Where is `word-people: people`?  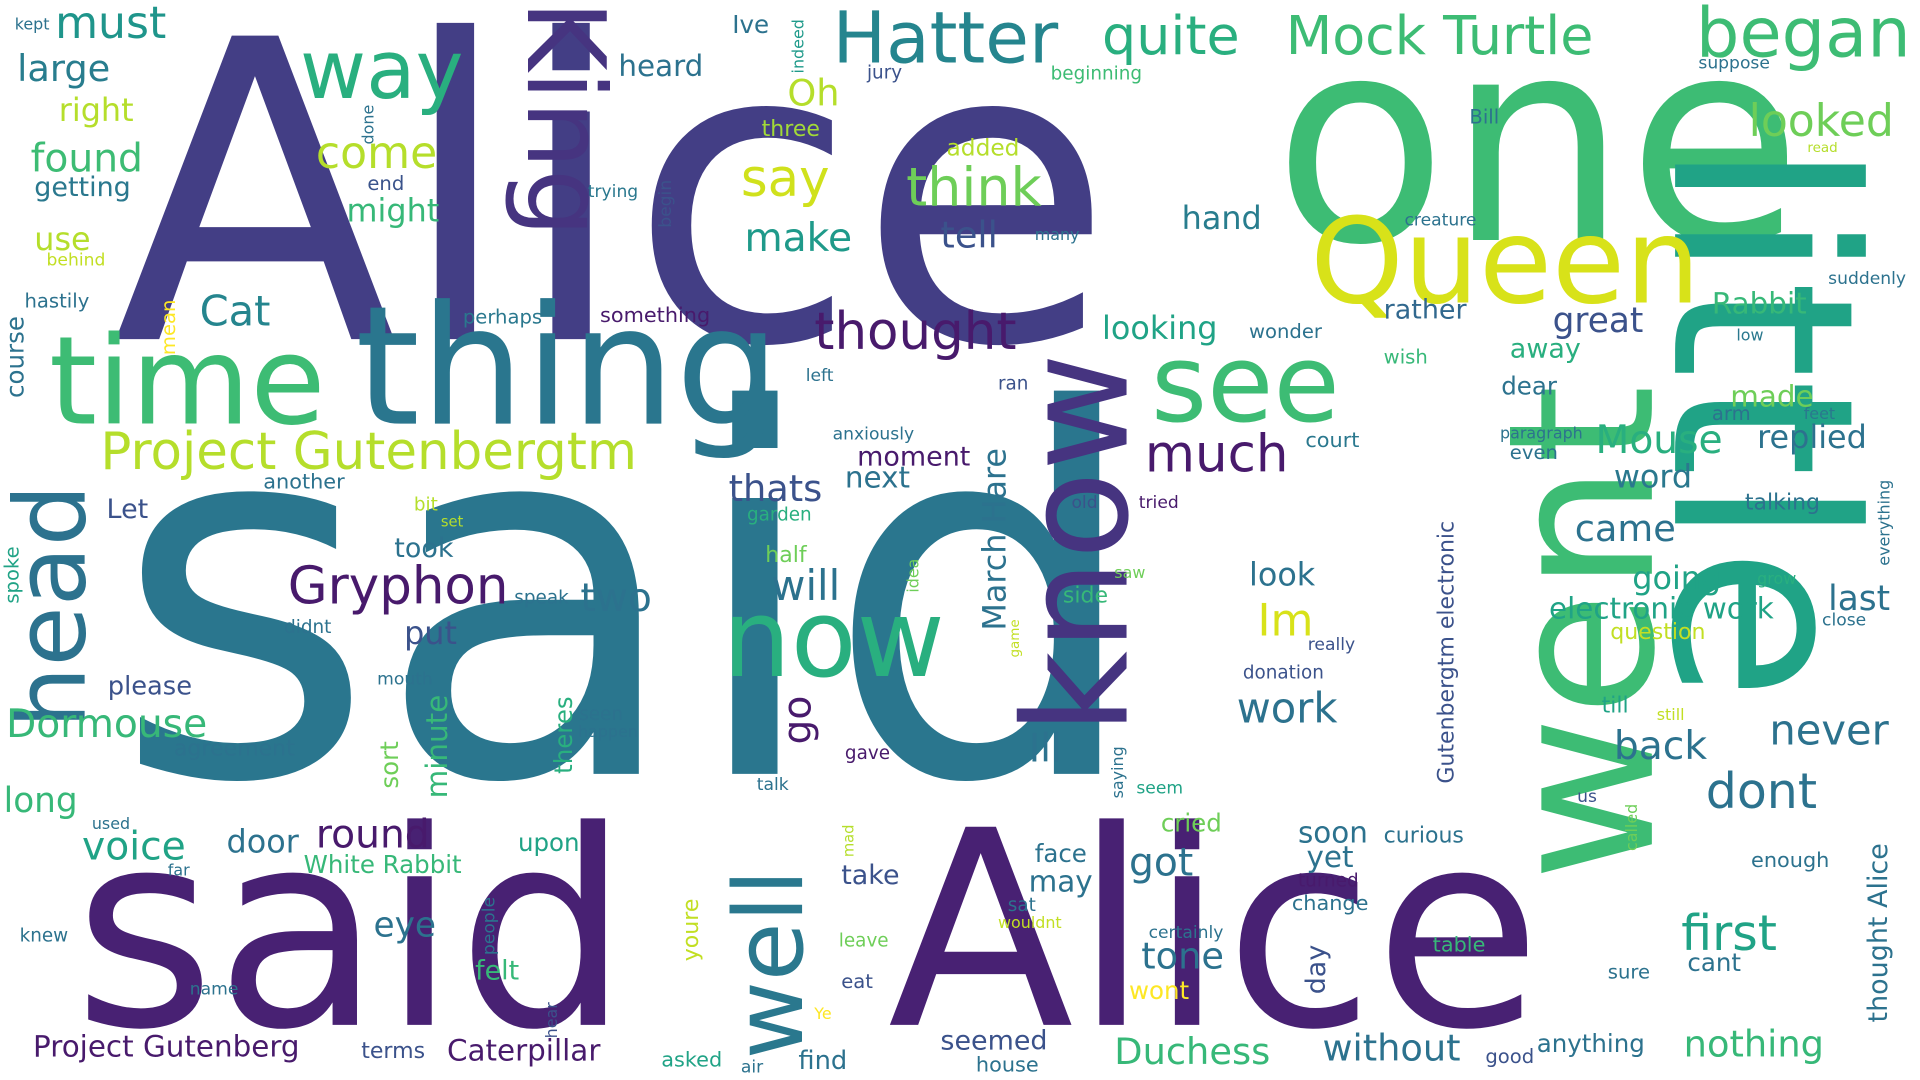
word-people: people is located at coordinates (490, 926).